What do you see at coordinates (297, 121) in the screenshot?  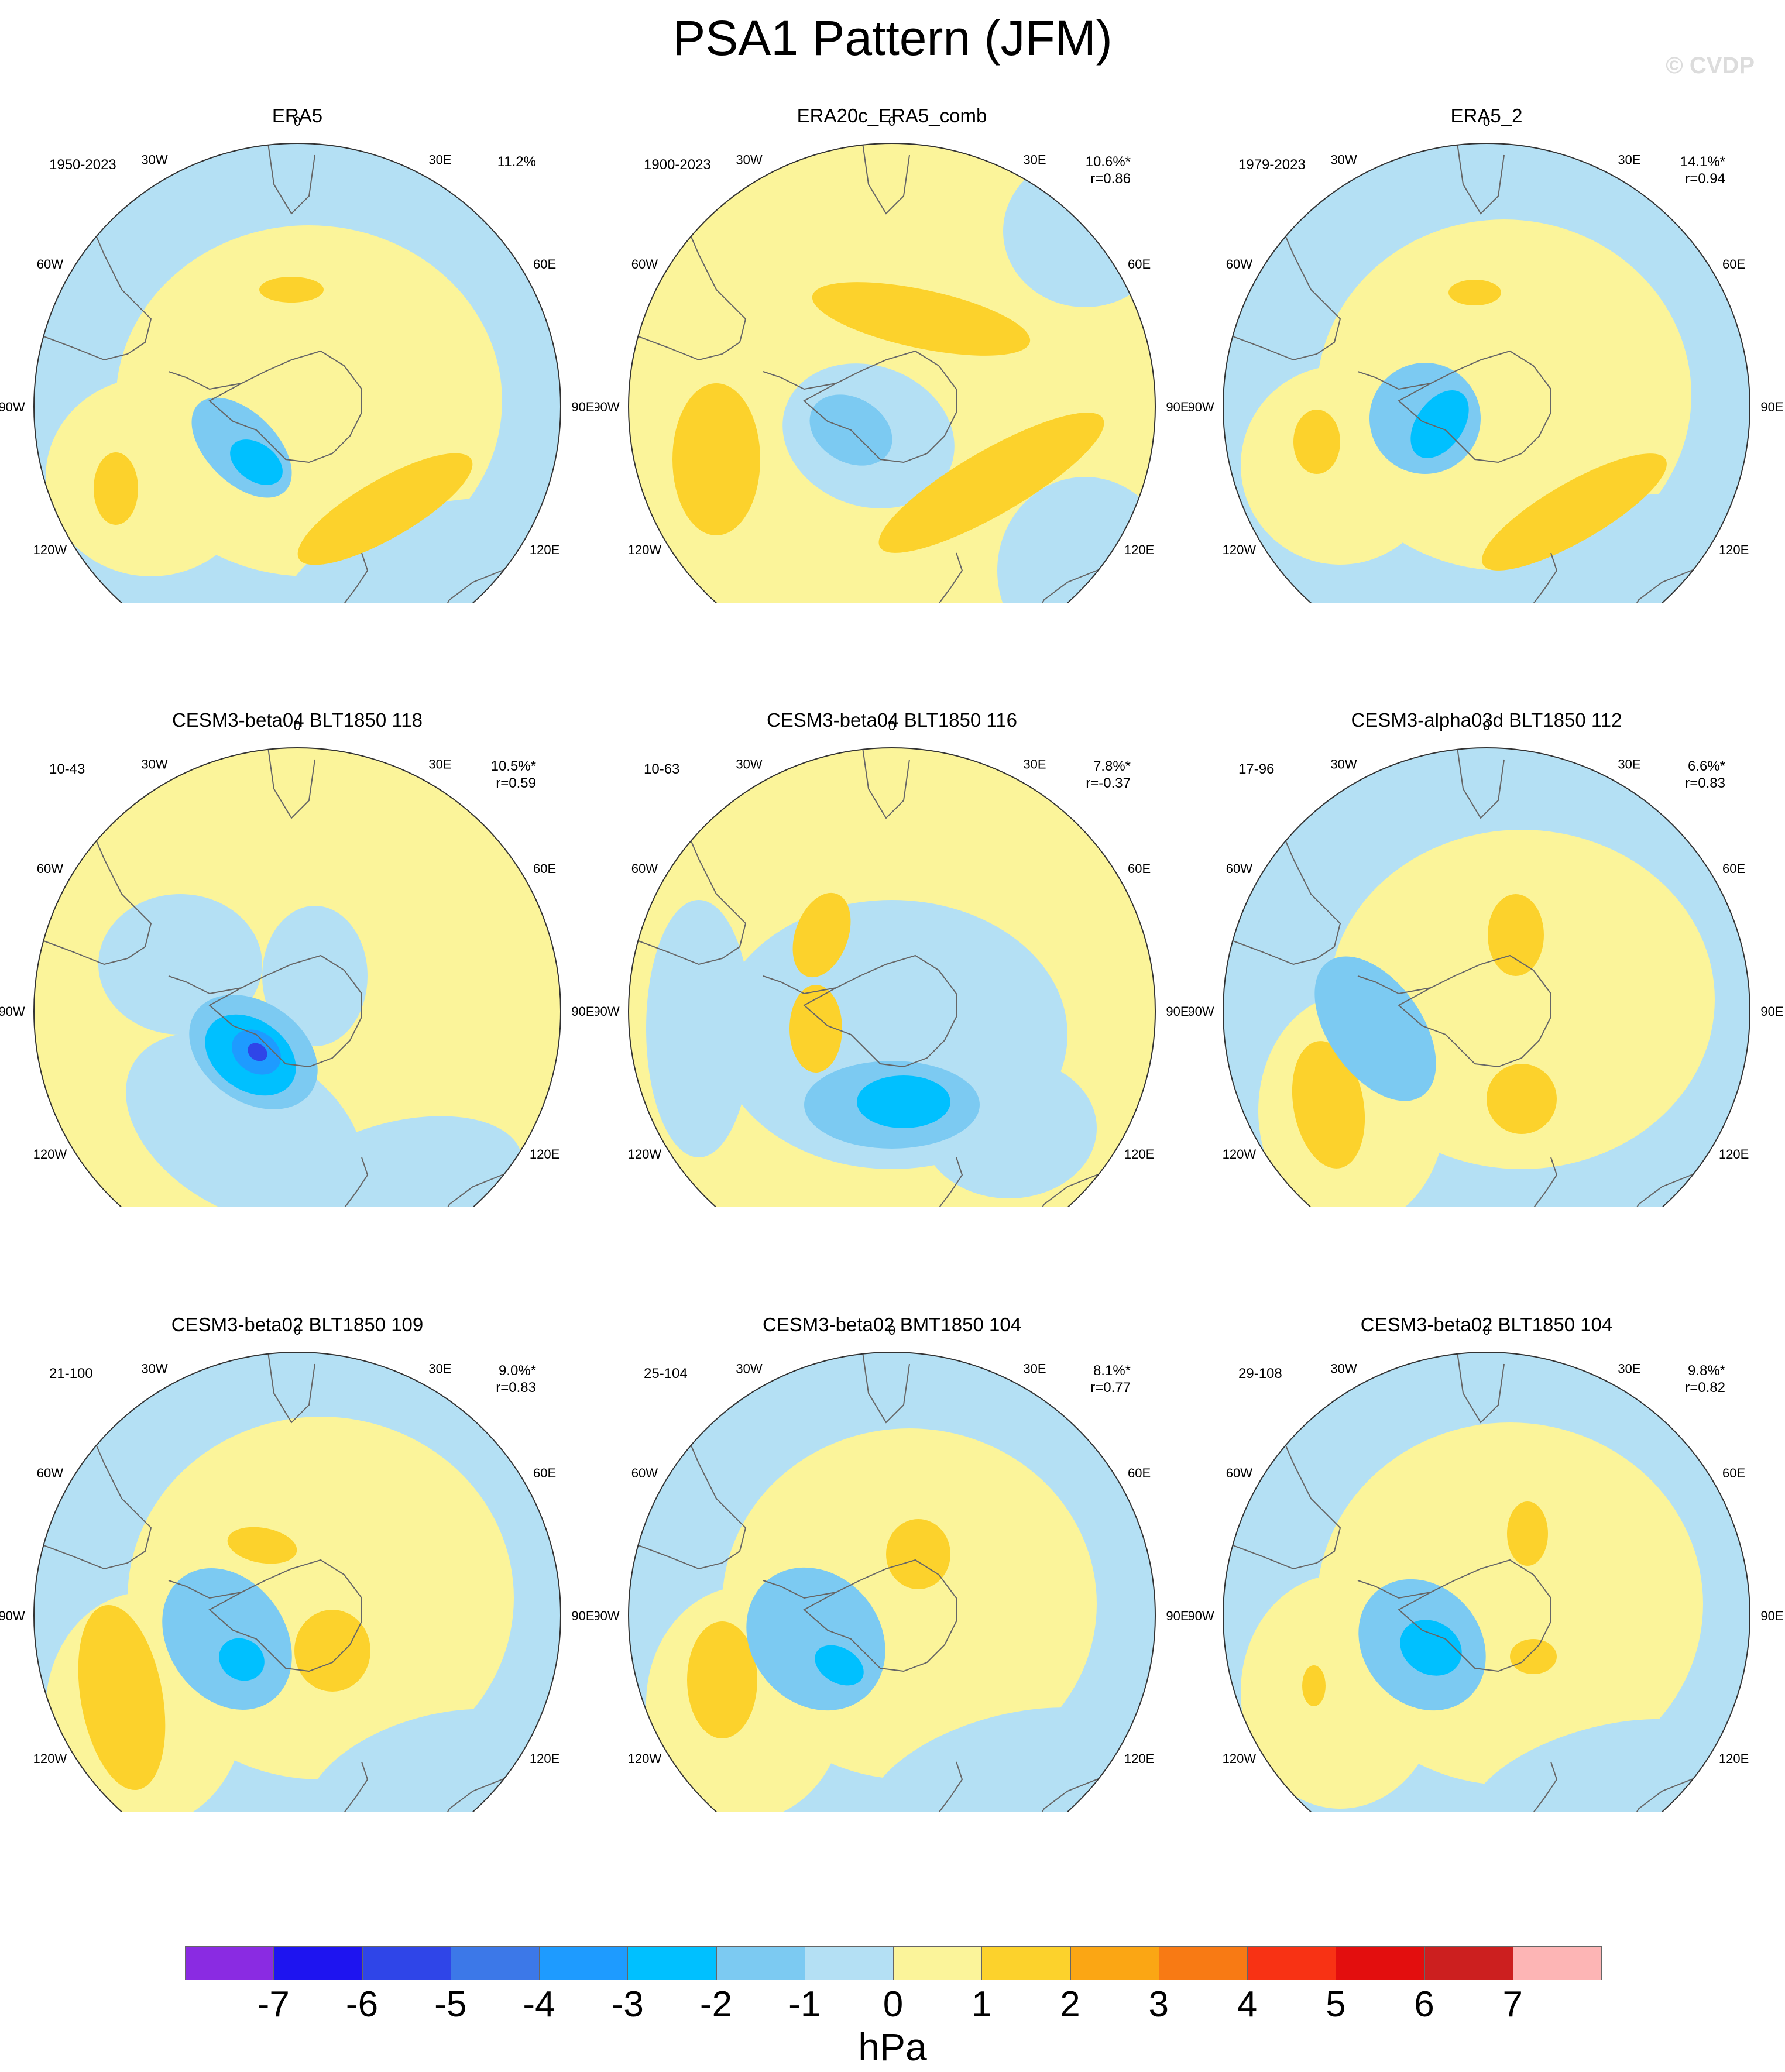 I see `longitude-label: 0` at bounding box center [297, 121].